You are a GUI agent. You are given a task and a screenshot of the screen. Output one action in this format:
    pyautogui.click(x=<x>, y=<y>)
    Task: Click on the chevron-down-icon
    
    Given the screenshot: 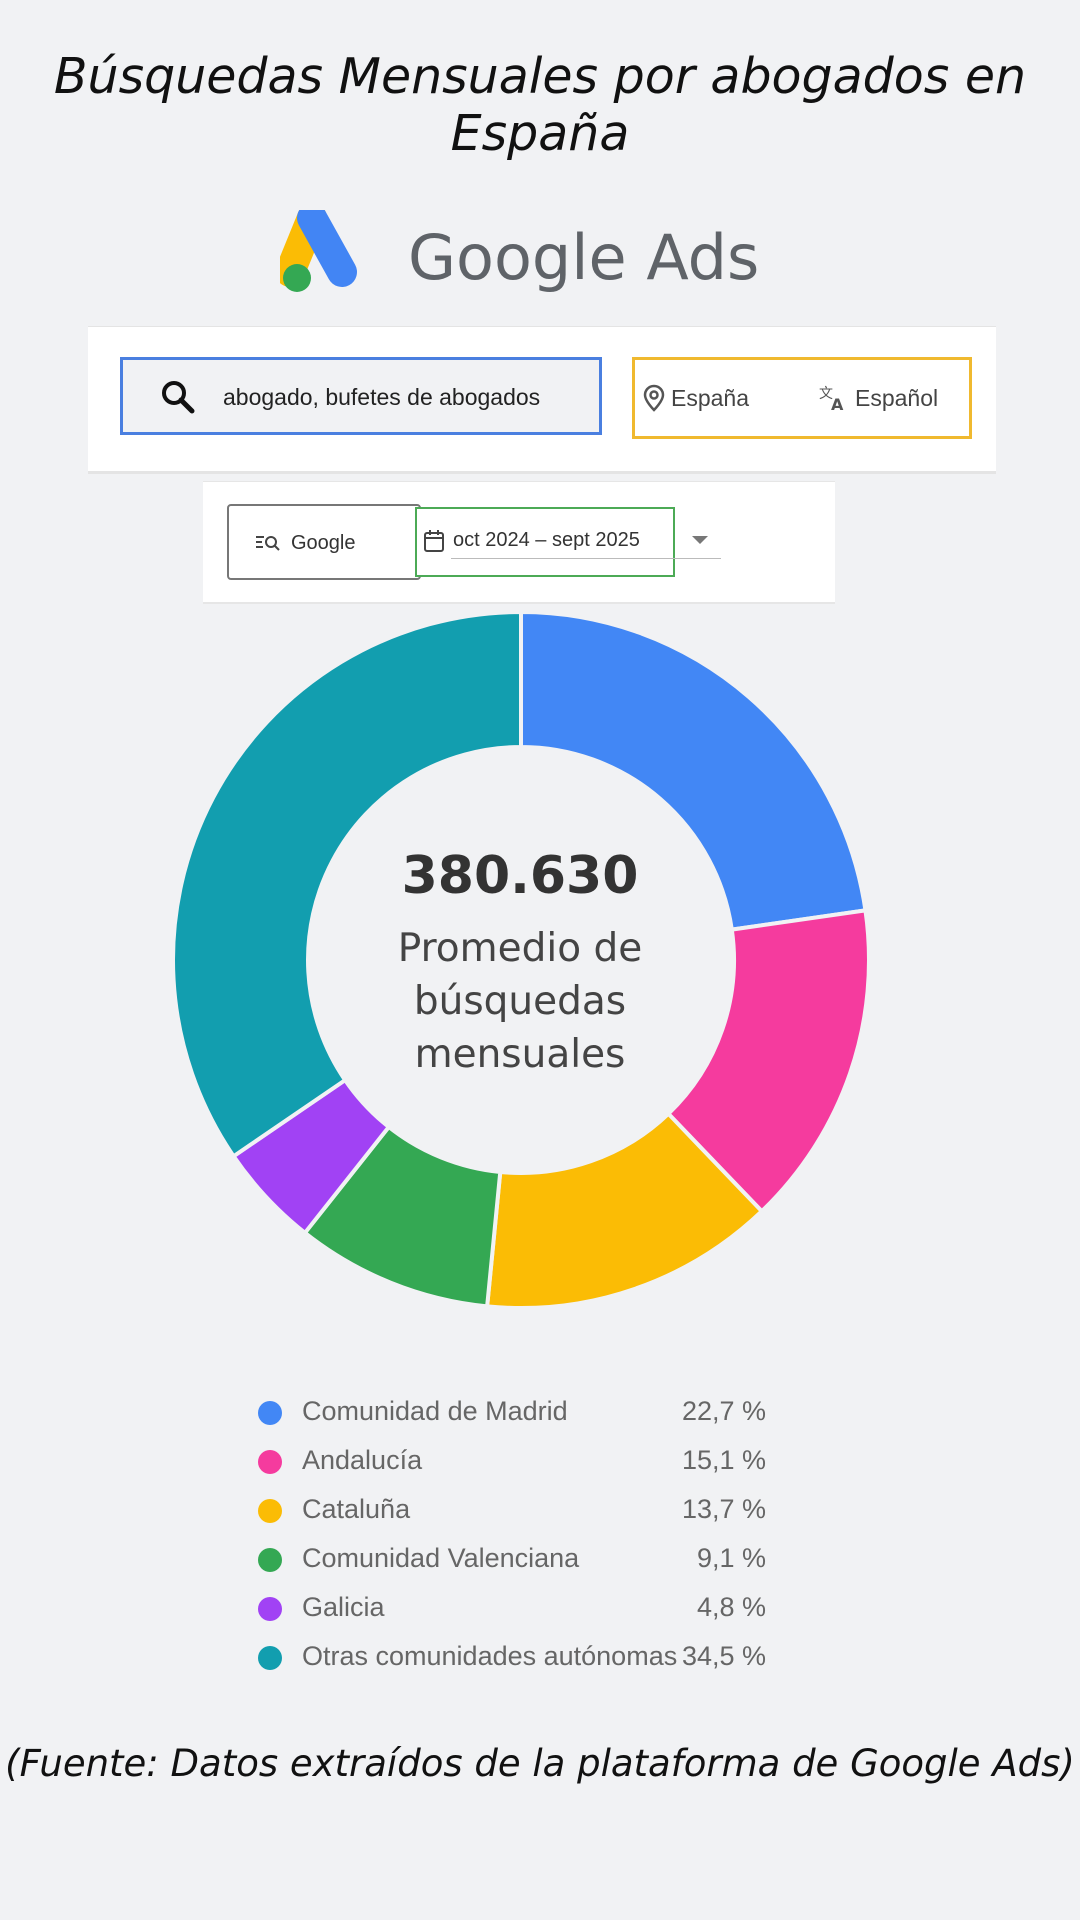 What is the action you would take?
    pyautogui.click(x=700, y=540)
    